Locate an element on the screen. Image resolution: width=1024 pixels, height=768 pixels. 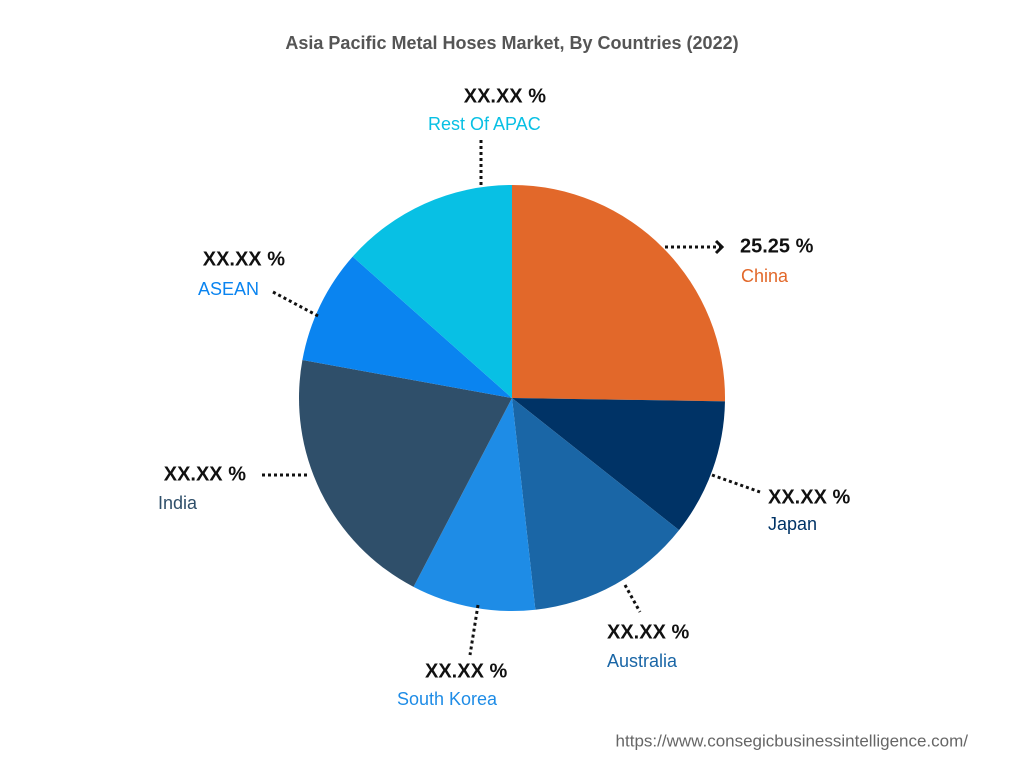
category-label: Japan is located at coordinates (792, 524).